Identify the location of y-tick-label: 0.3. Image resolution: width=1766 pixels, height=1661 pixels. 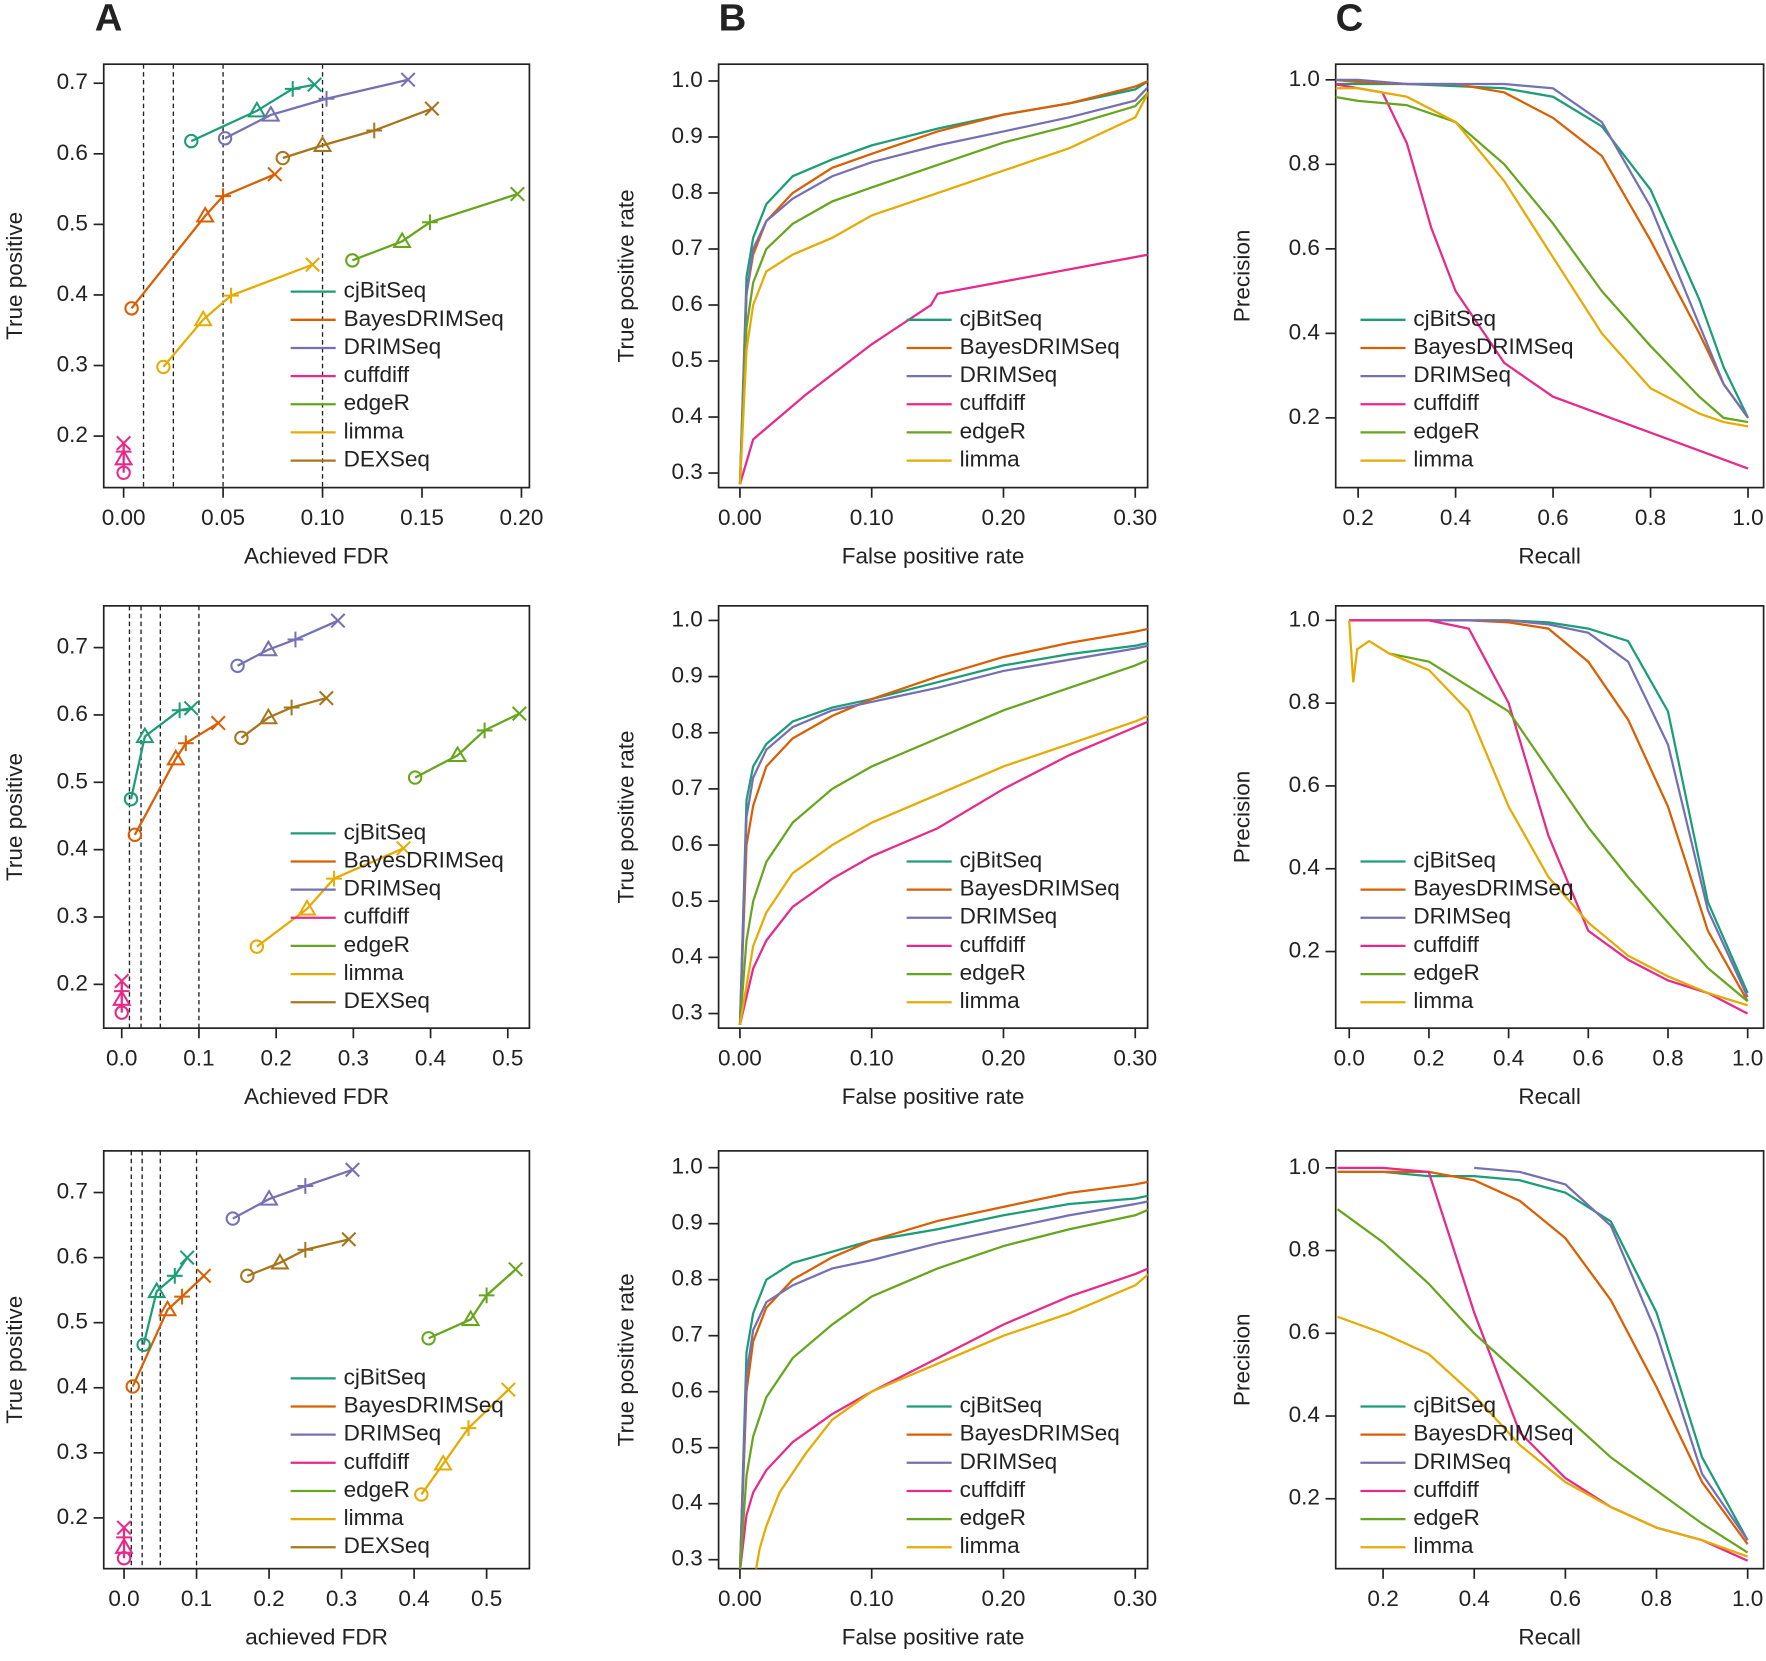
(687, 471).